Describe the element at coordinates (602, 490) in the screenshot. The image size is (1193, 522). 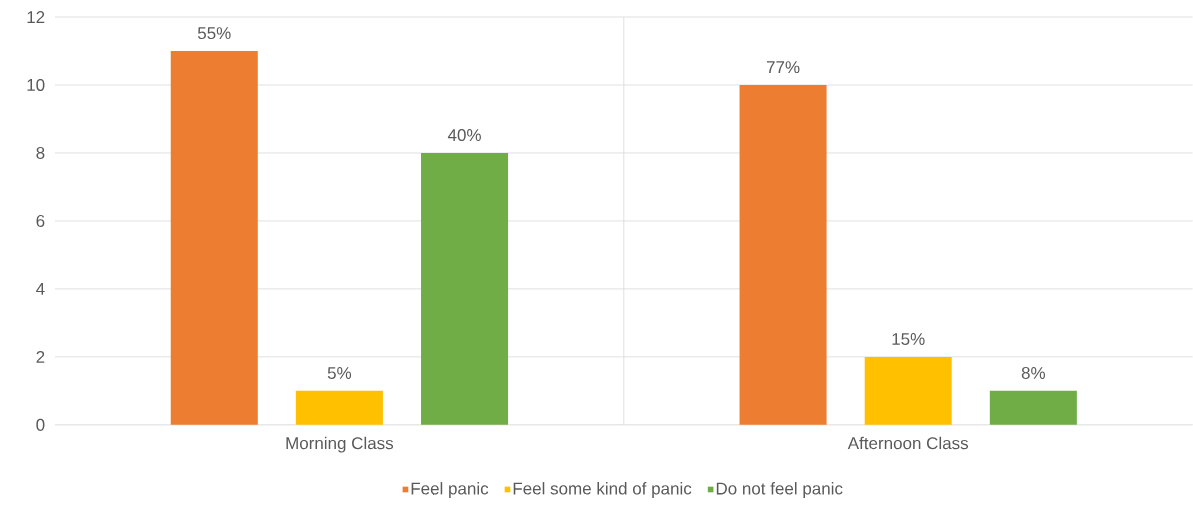
I see `legend-label: Feel some kind of panic` at that location.